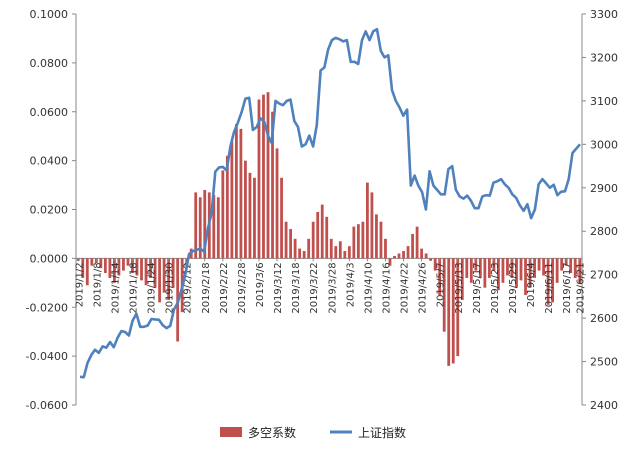 This screenshot has height=457, width=630. Describe the element at coordinates (405, 287) in the screenshot. I see `x-tick-label: 2019/4/22` at that location.